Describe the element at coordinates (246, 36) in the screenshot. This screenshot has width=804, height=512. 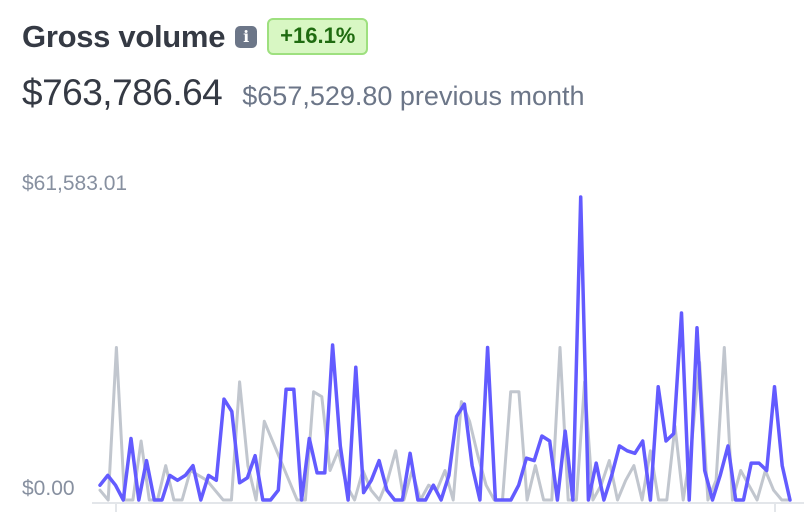
I see `info-icon: i` at that location.